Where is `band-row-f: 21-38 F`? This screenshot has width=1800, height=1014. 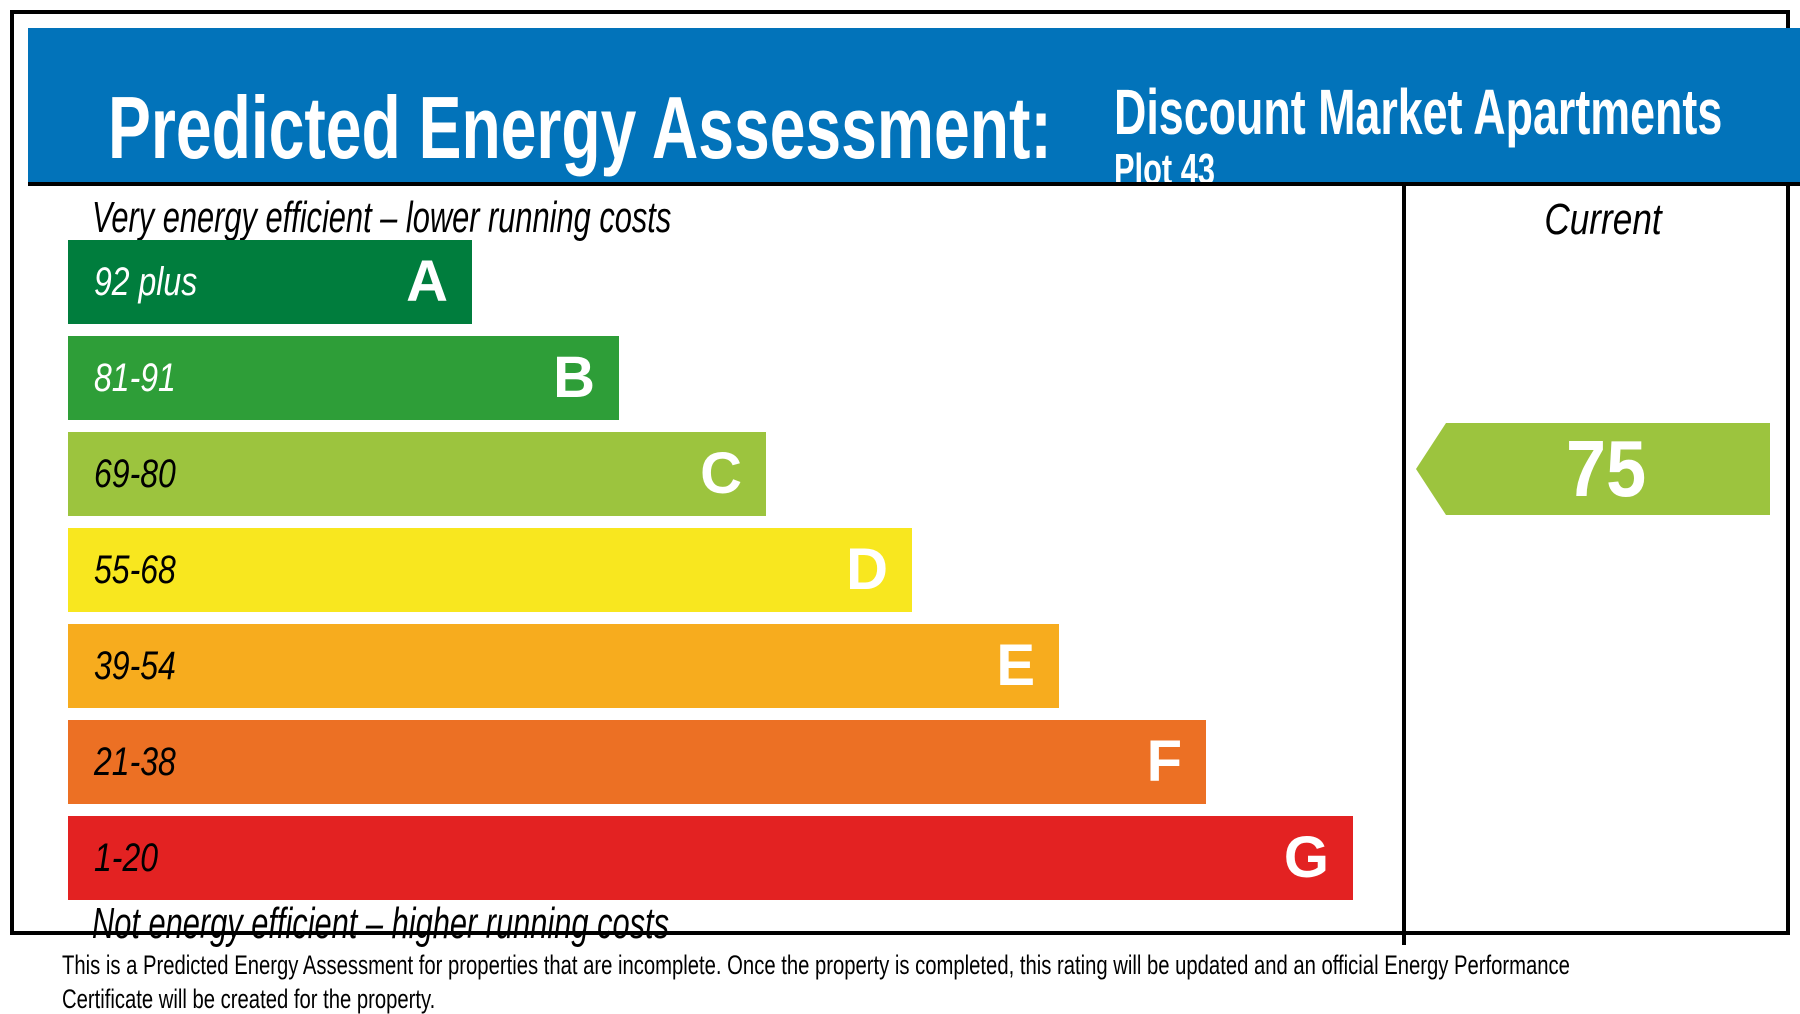
band-row-f: 21-38 F is located at coordinates (637, 762).